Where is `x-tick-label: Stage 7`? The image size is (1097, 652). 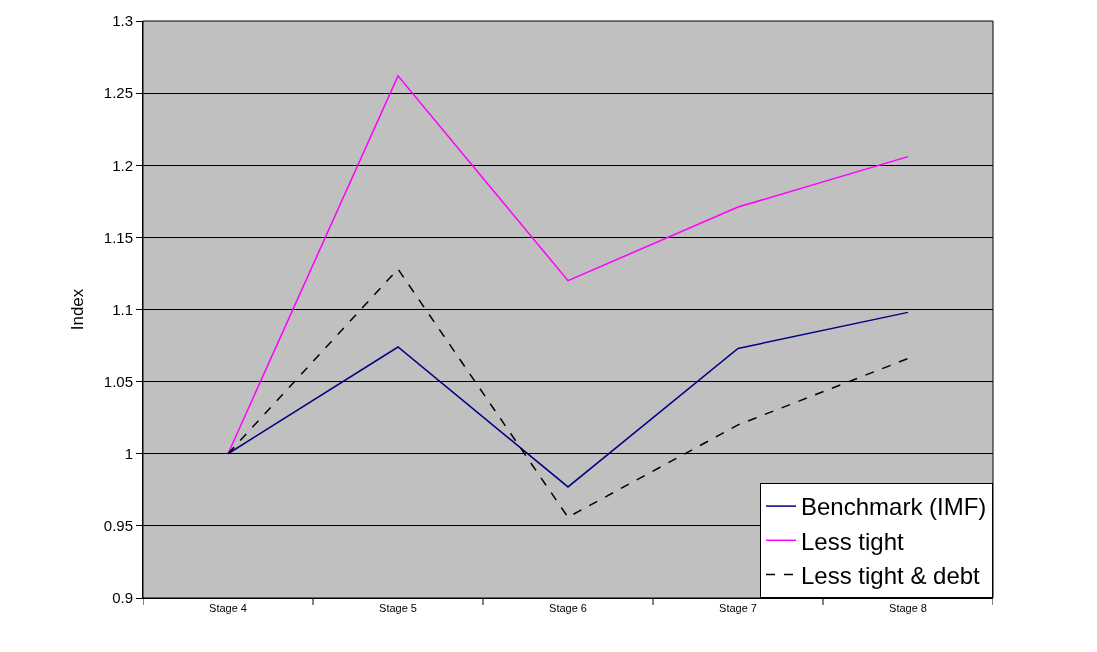
x-tick-label: Stage 7 is located at coordinates (738, 608).